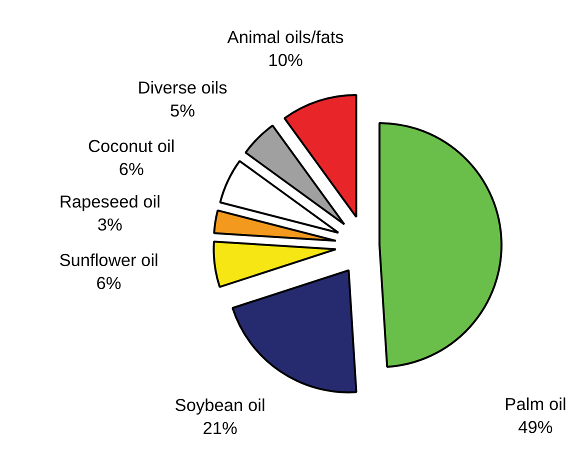  Describe the element at coordinates (183, 110) in the screenshot. I see `data-label: 5%` at that location.